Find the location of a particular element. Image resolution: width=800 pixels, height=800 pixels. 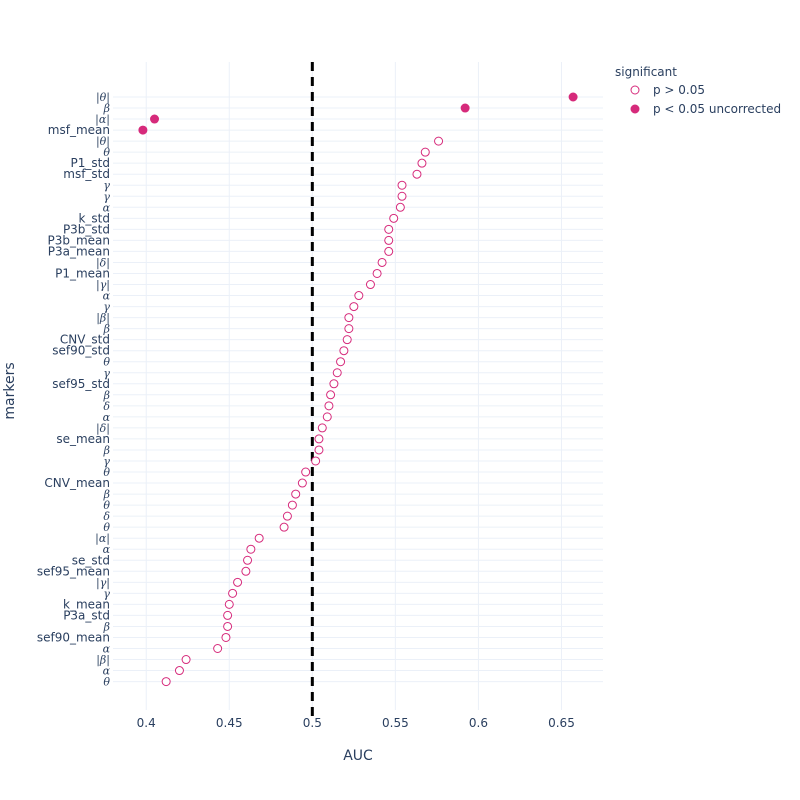

legend-item: p > 0.05 is located at coordinates (667, 90).